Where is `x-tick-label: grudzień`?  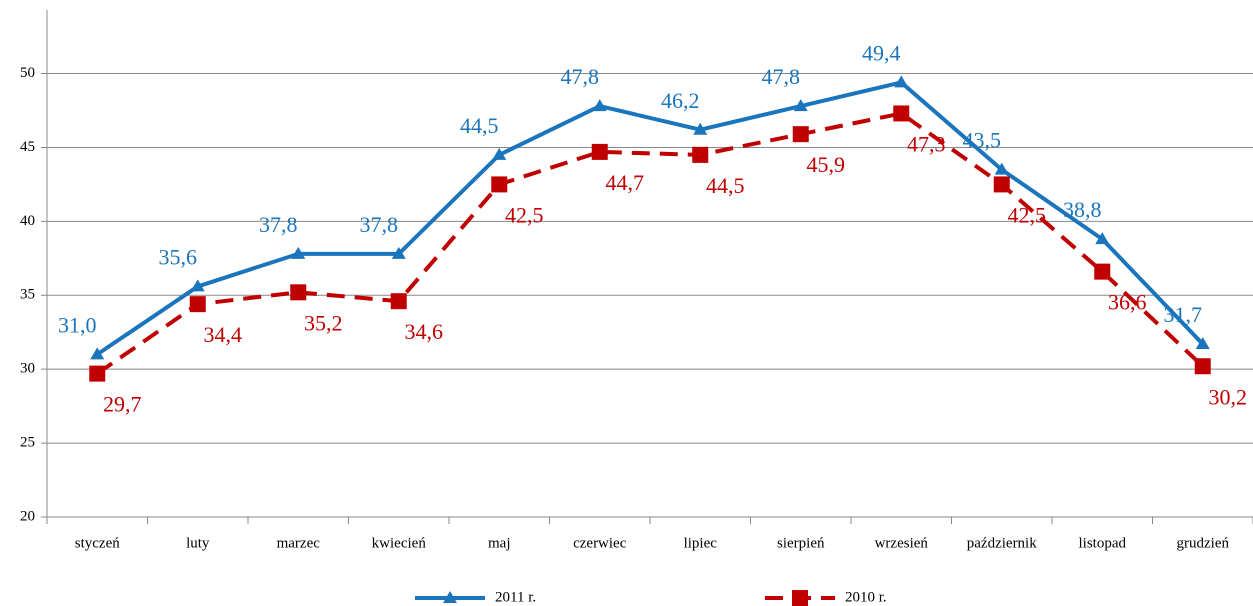
x-tick-label: grudzień is located at coordinates (1203, 543).